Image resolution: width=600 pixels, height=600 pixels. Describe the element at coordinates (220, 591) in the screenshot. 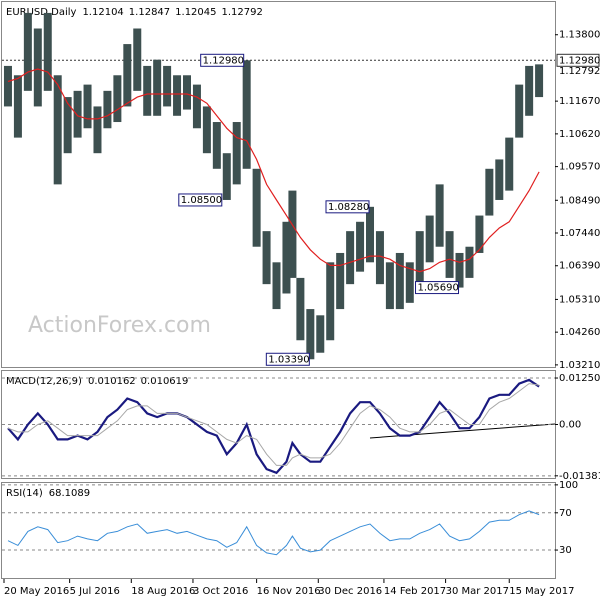

I see `x-tick-label: 3 Oct 2016` at that location.